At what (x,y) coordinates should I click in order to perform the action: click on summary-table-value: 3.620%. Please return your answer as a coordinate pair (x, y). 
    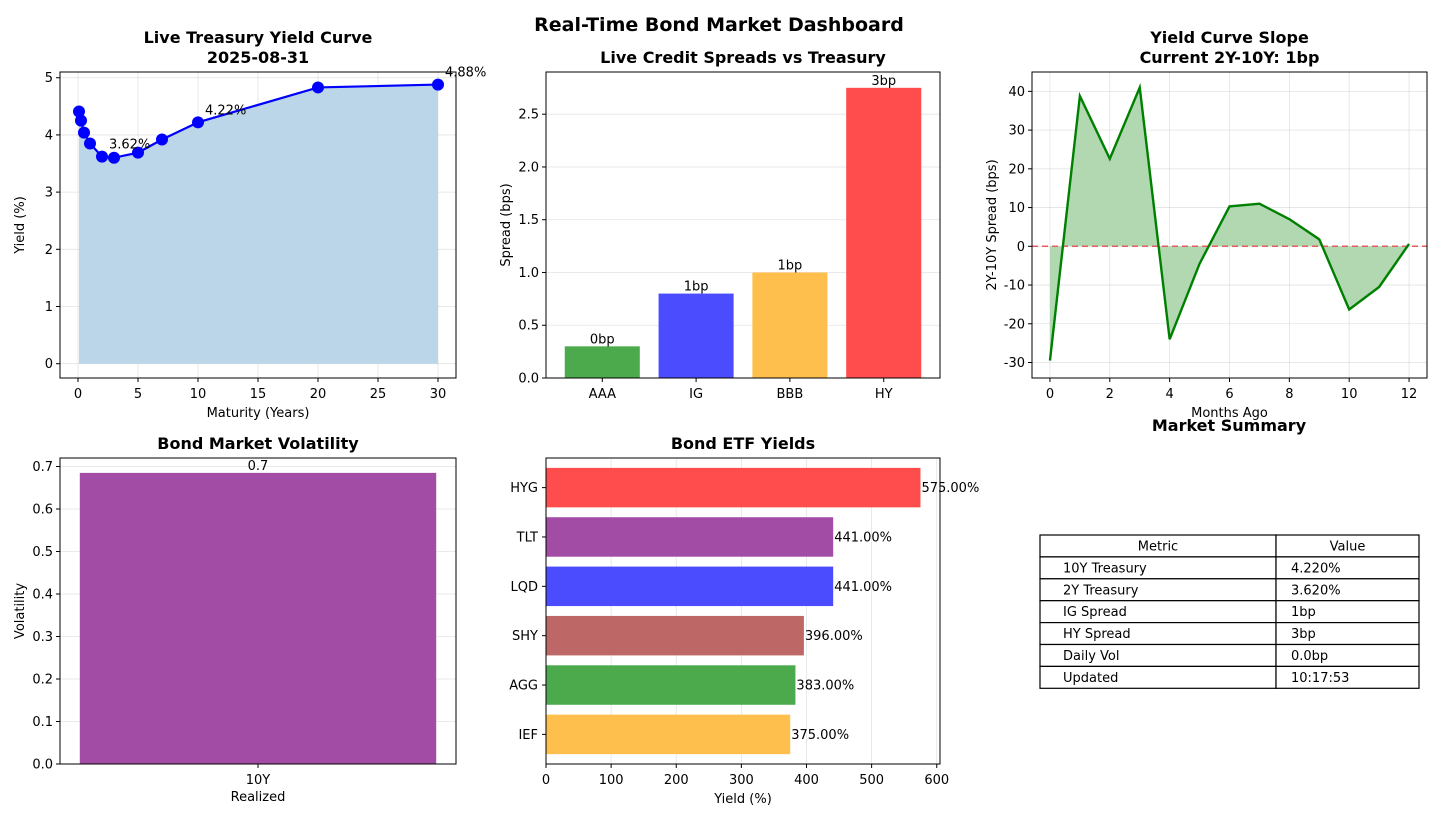
    Looking at the image, I should click on (1316, 590).